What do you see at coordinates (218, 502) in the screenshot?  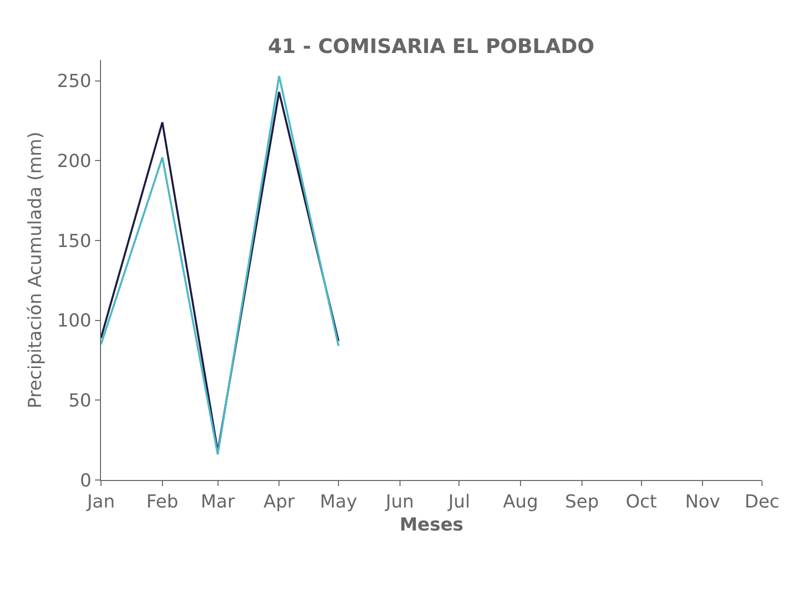 I see `x-tick-label: Mar` at bounding box center [218, 502].